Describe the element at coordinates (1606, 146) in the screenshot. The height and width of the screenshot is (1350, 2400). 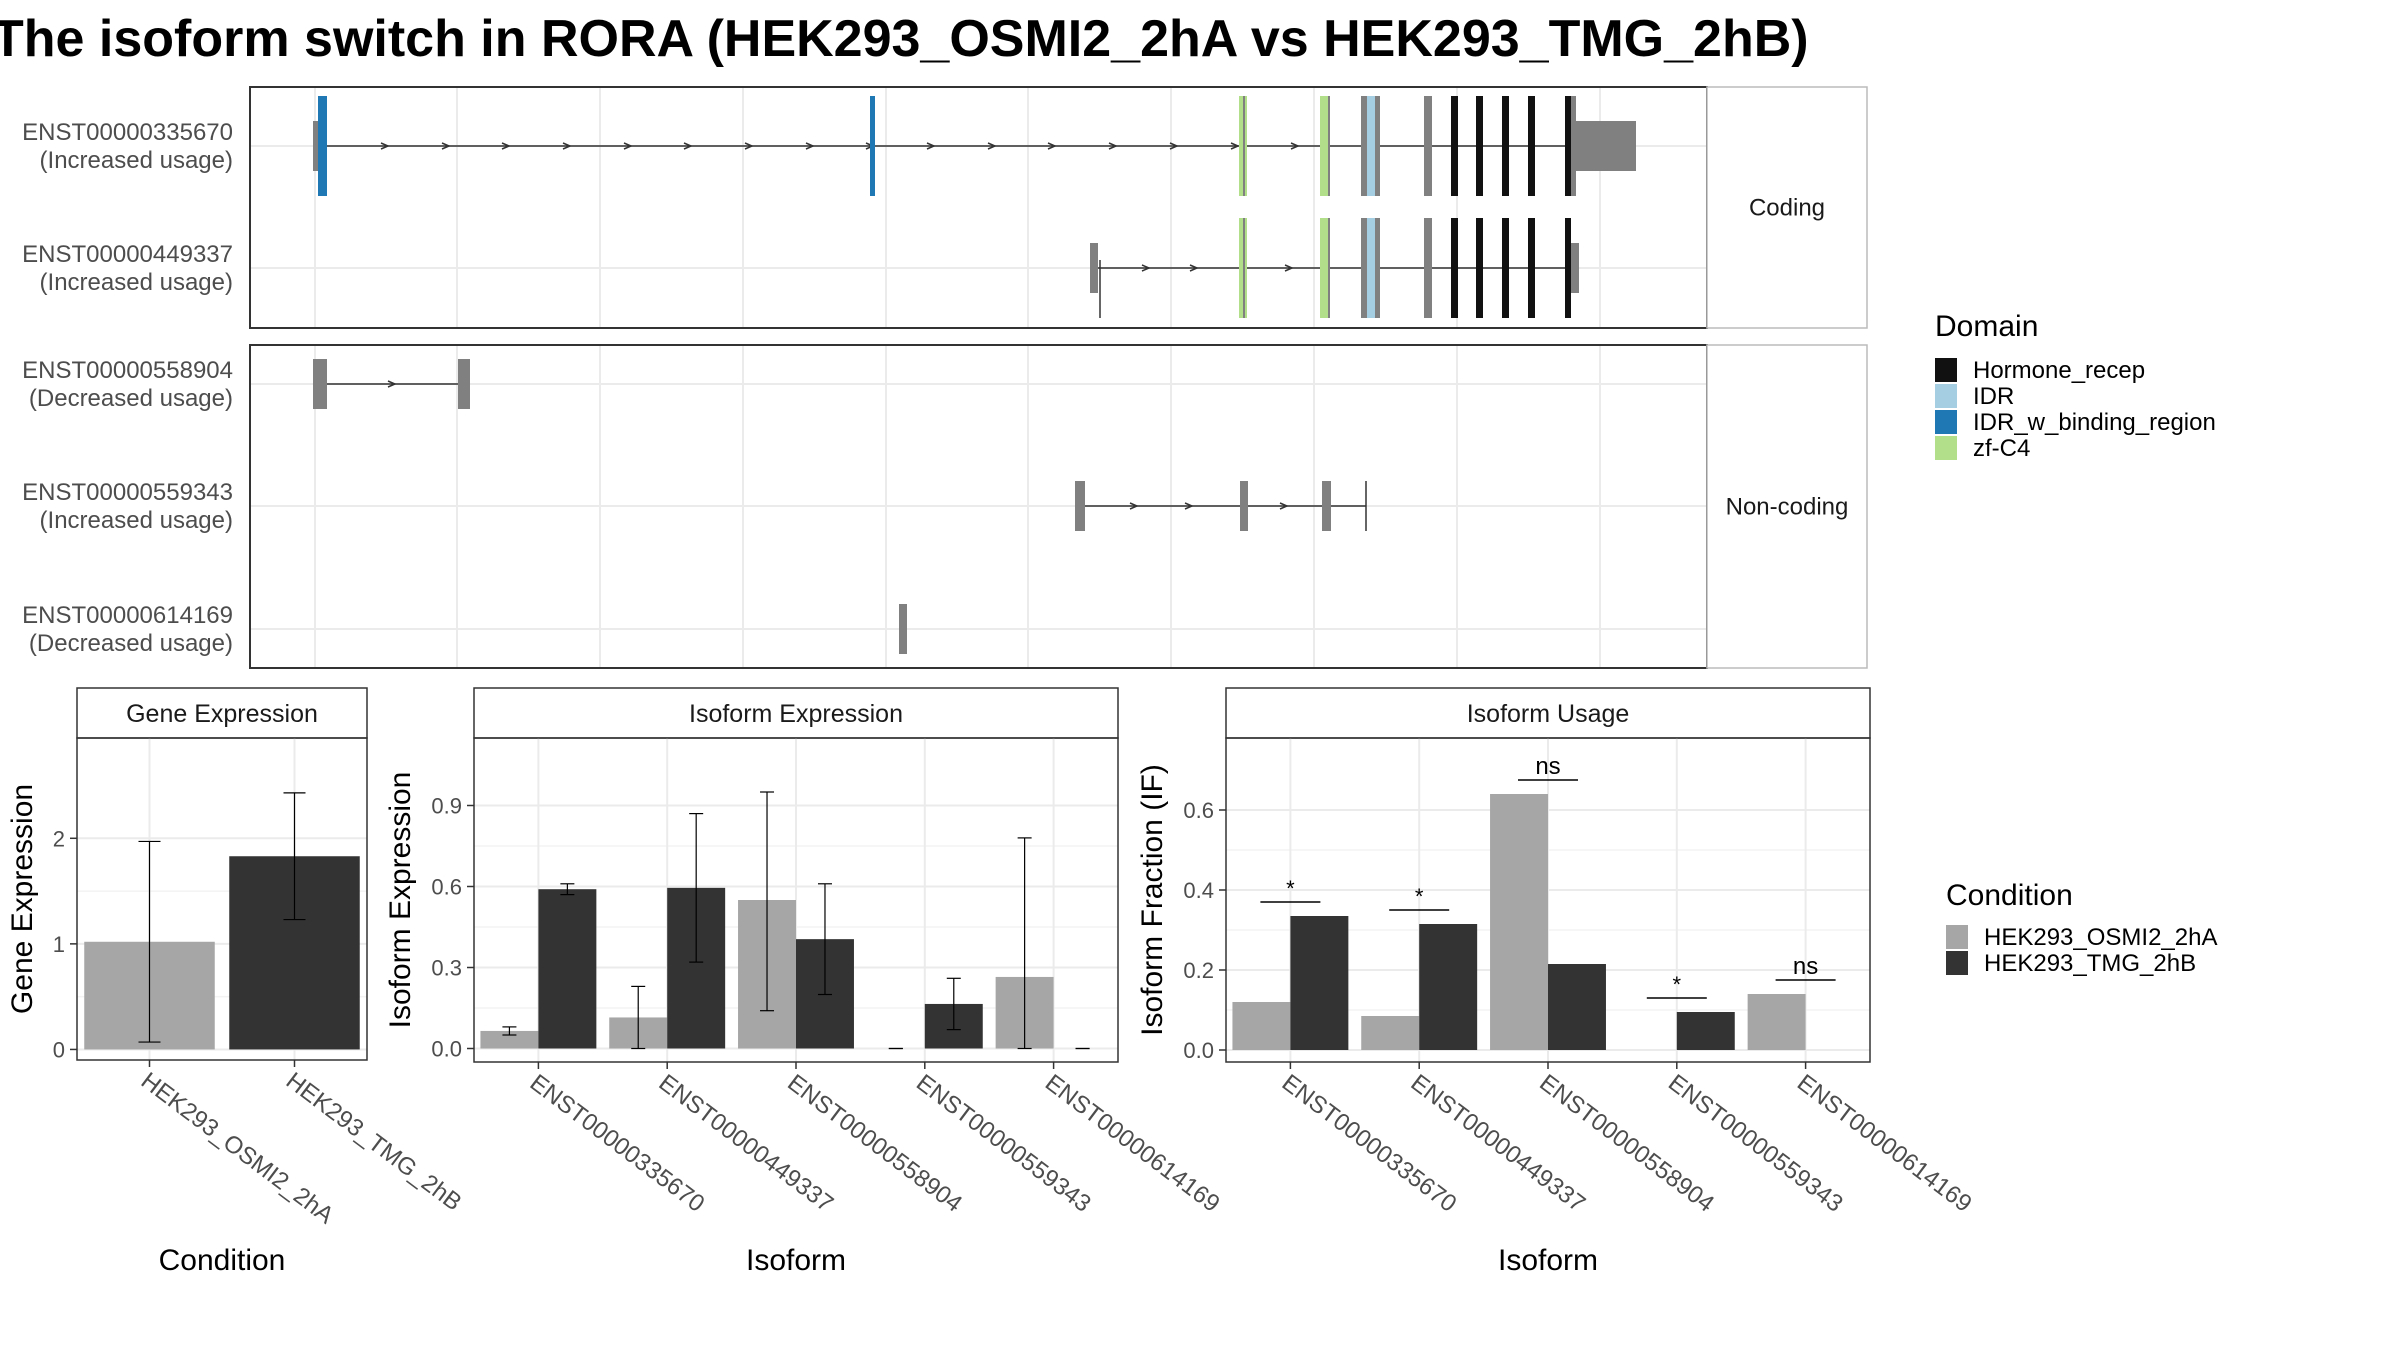
I see `exon-utr` at that location.